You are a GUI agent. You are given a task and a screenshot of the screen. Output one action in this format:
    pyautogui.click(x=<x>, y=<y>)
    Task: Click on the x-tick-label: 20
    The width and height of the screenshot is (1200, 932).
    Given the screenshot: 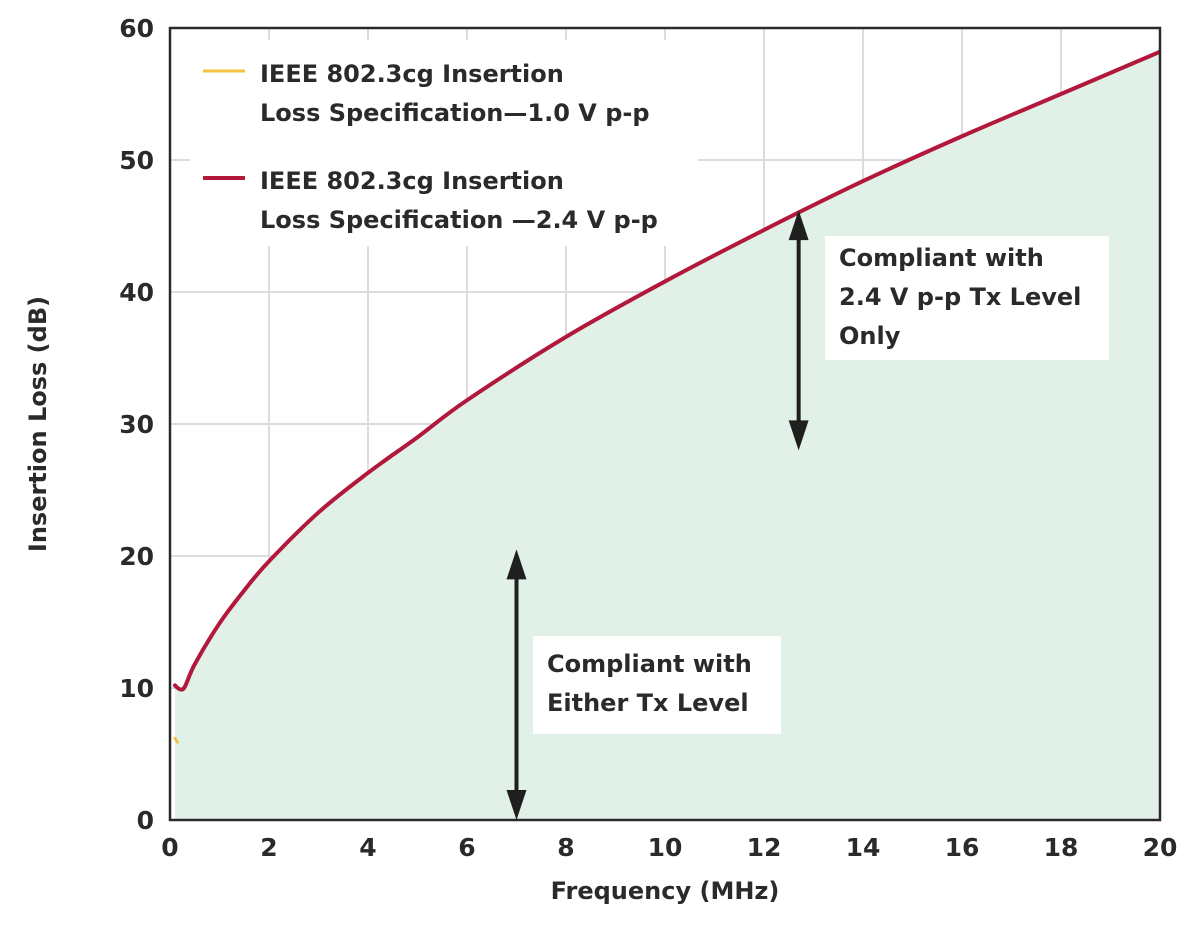 What is the action you would take?
    pyautogui.click(x=1160, y=847)
    